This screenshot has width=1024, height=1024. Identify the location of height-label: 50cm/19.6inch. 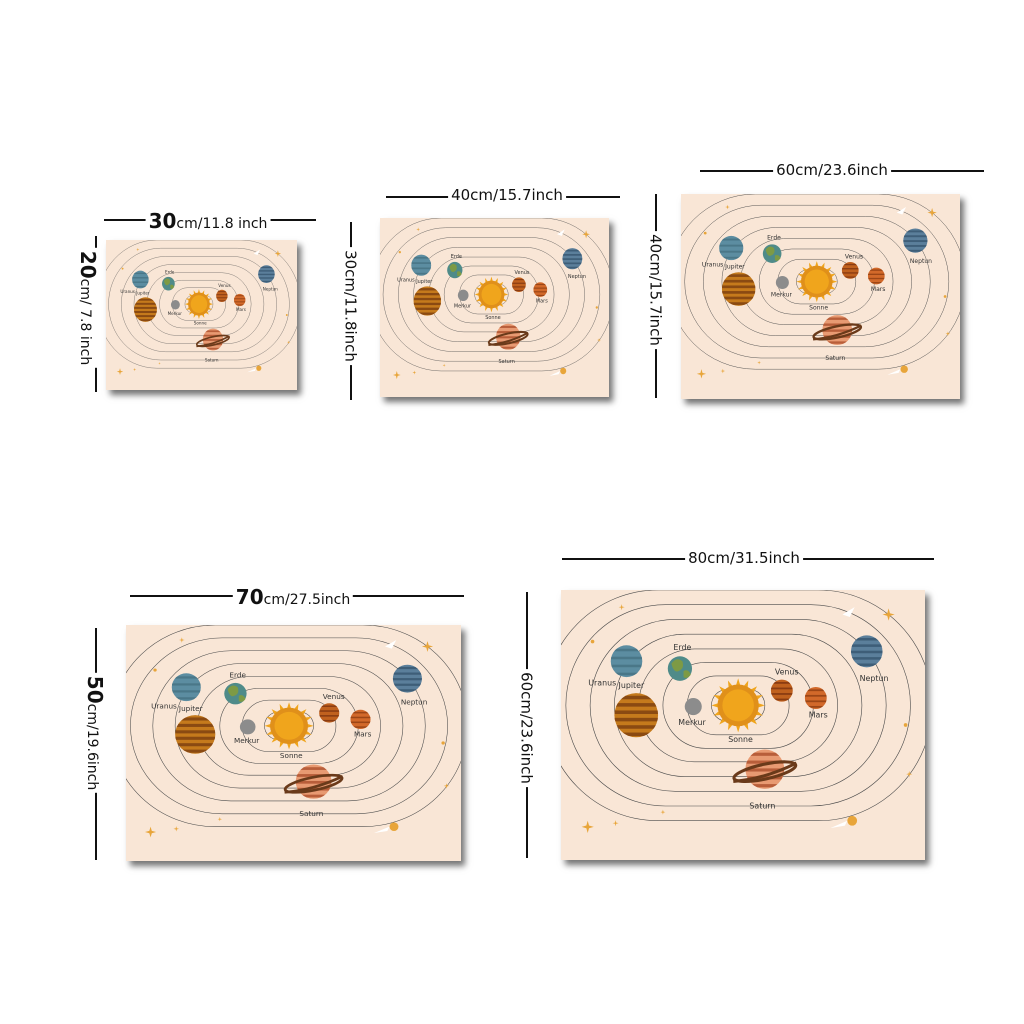
(95, 733).